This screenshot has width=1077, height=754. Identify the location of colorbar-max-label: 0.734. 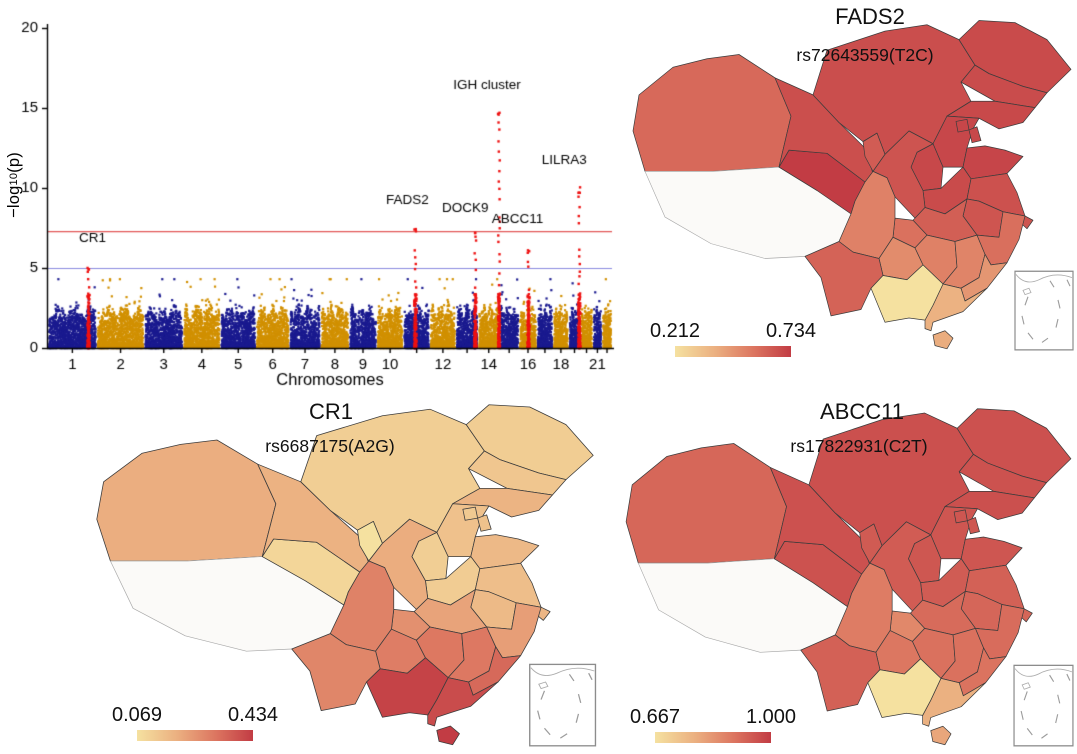
(791, 331).